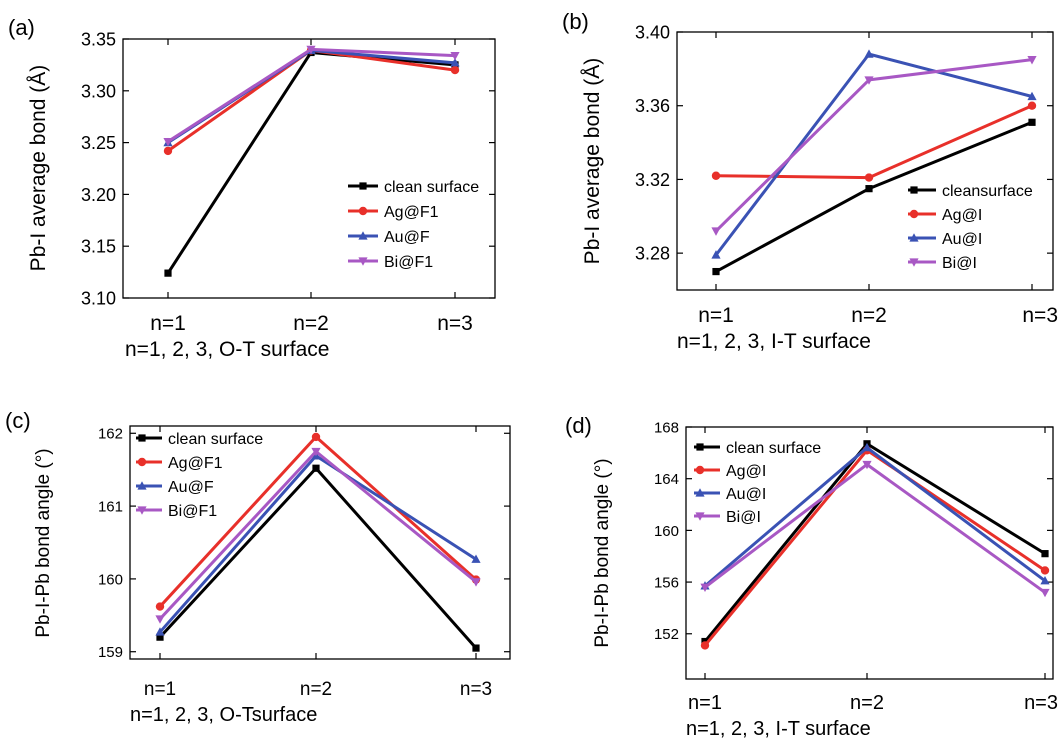  What do you see at coordinates (110, 652) in the screenshot?
I see `y-tick-label: 159` at bounding box center [110, 652].